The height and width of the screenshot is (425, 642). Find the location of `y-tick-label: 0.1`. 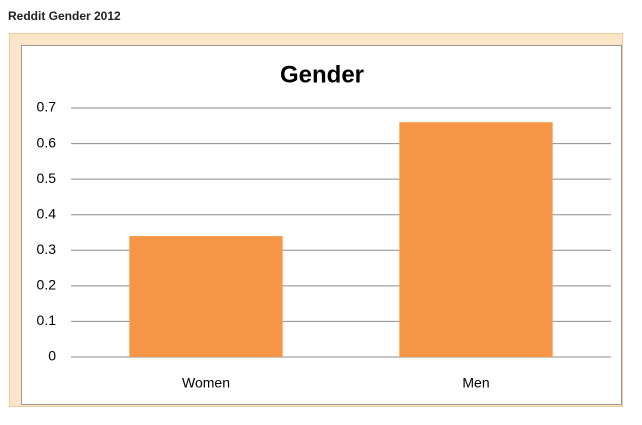

y-tick-label: 0.1 is located at coordinates (47, 320).